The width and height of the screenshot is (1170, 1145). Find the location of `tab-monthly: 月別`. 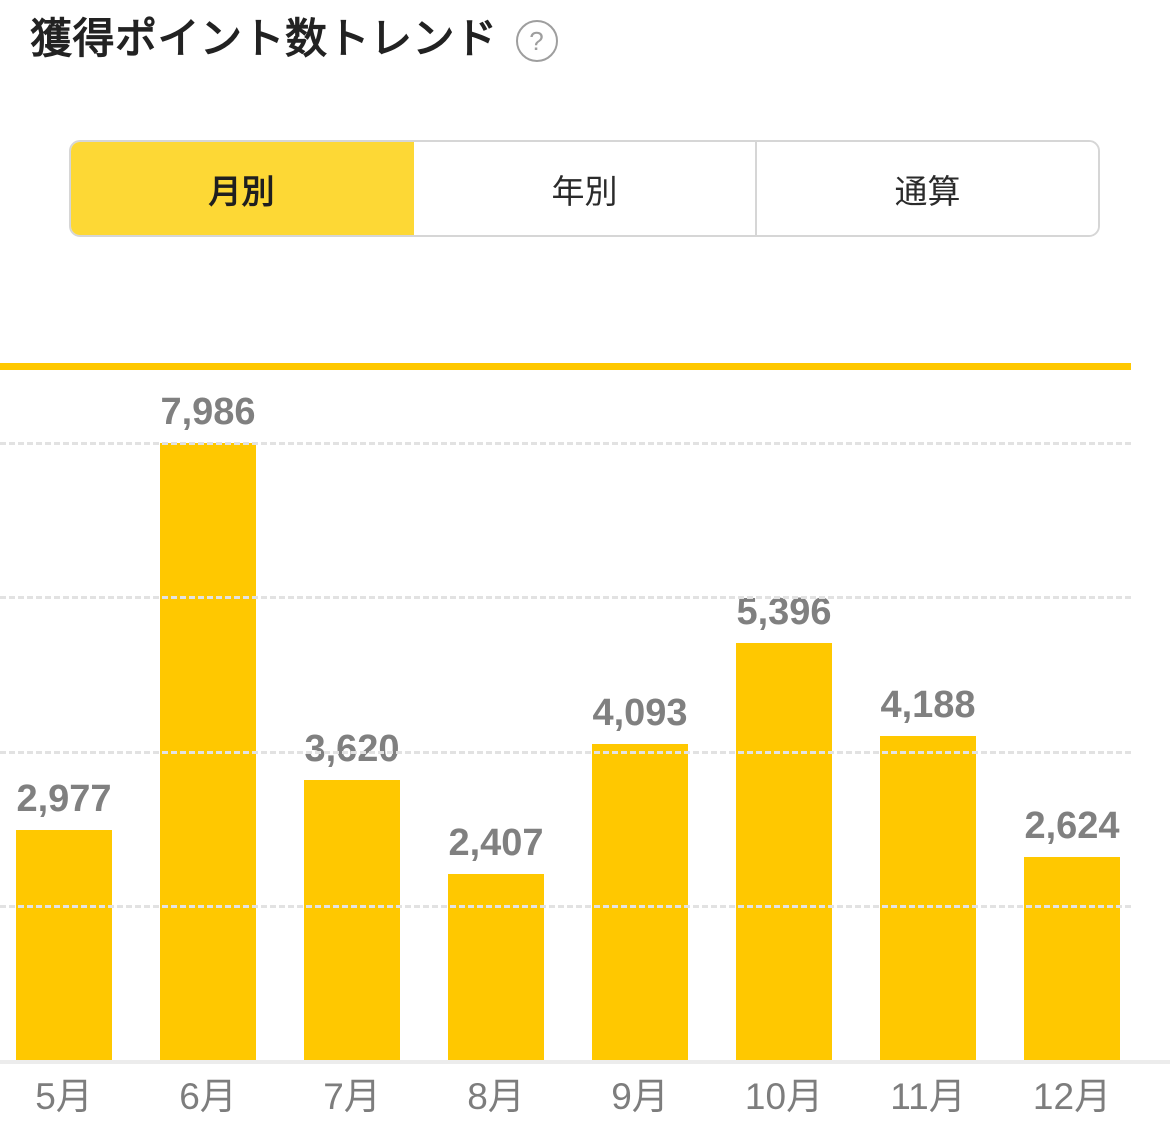

tab-monthly: 月別 is located at coordinates (242, 188).